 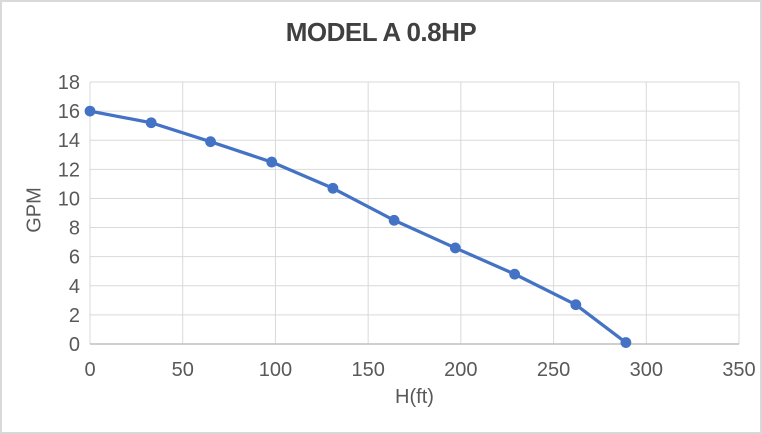 What do you see at coordinates (69, 112) in the screenshot?
I see `y-tick-label: 16` at bounding box center [69, 112].